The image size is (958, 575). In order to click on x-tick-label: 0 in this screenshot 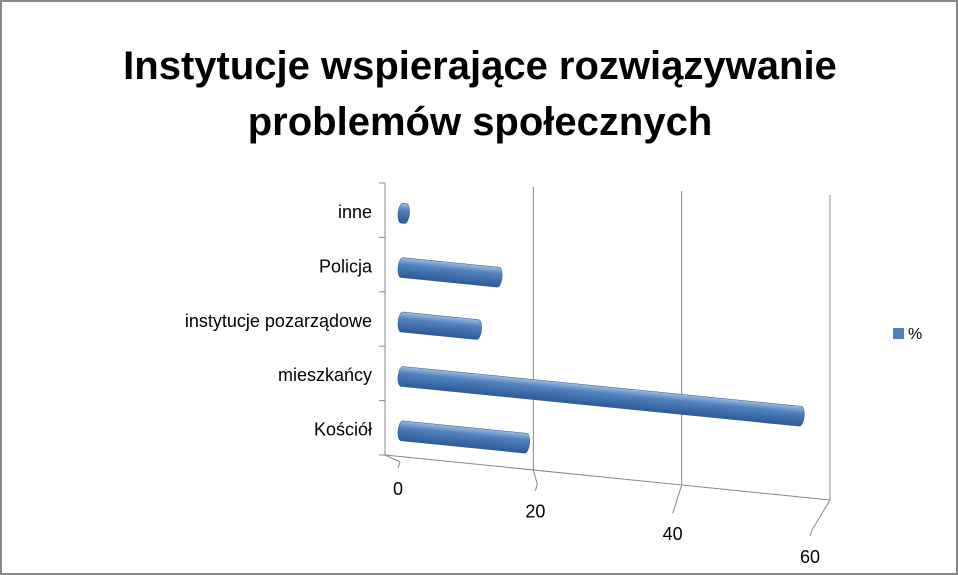, I will do `click(398, 489)`.